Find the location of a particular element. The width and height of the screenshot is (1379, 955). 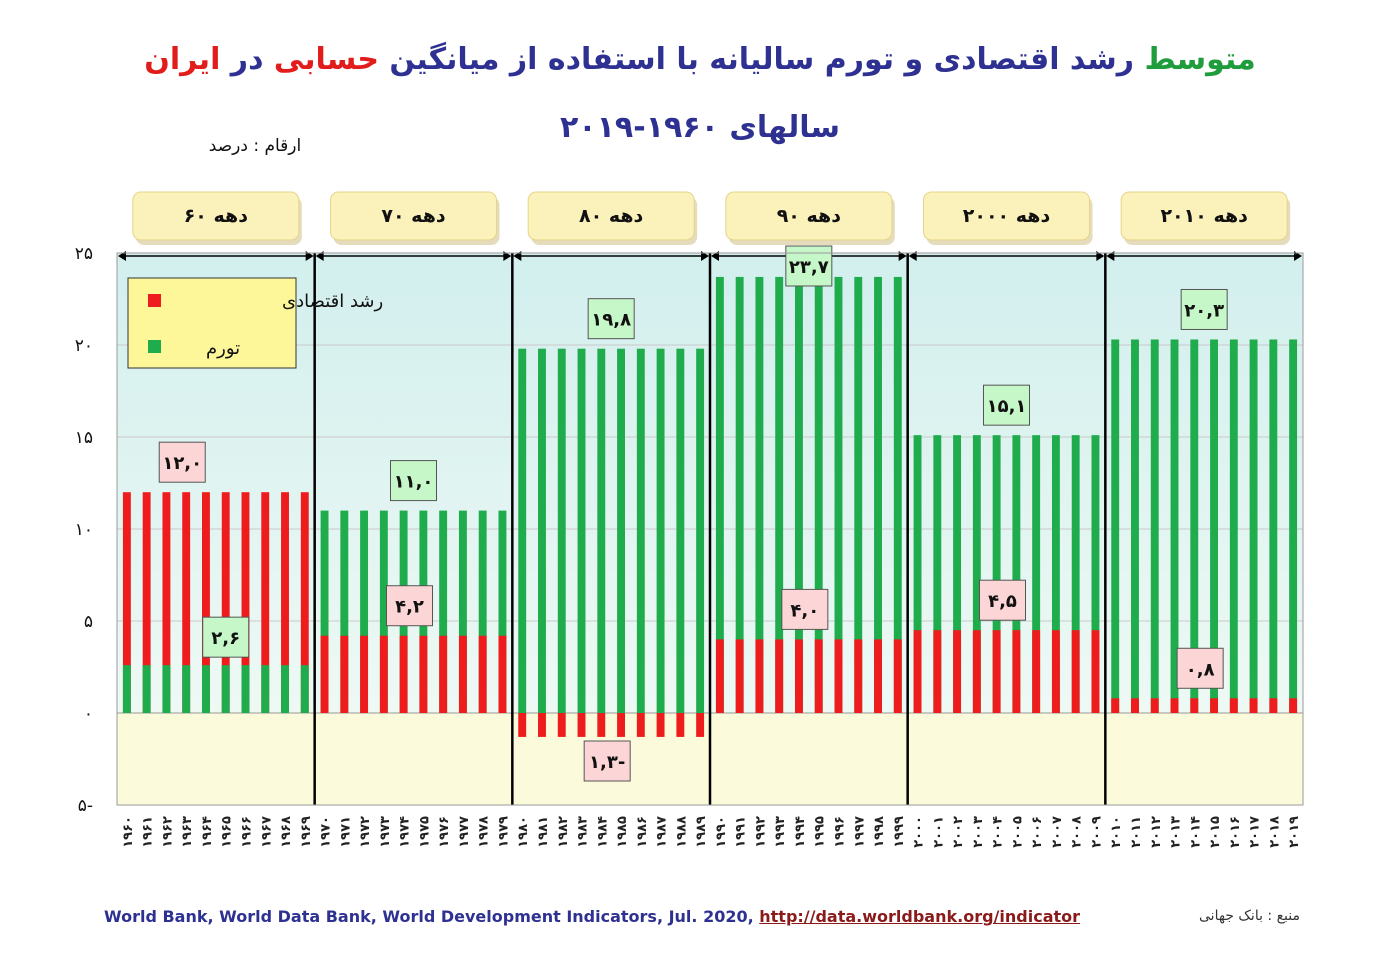

growth-value-label: ۱,۳- is located at coordinates (607, 762).